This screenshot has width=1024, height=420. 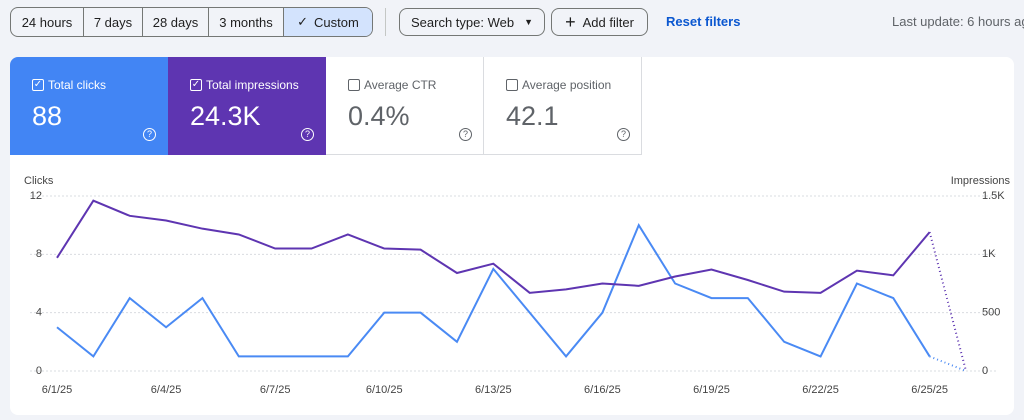 What do you see at coordinates (991, 313) in the screenshot?
I see `y2-tick-label: 500` at bounding box center [991, 313].